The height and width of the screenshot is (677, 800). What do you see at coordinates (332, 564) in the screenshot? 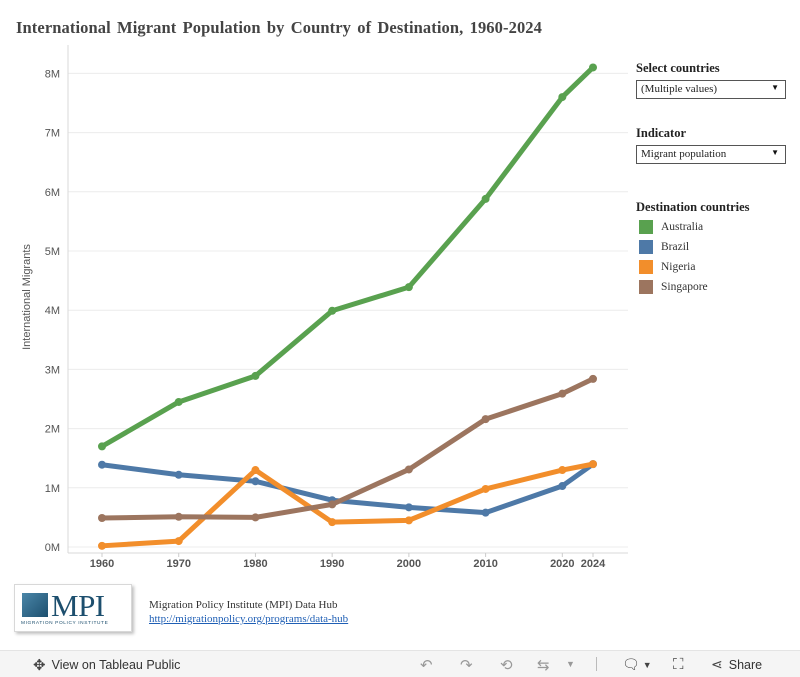
I see `x-tick-label: 1990` at bounding box center [332, 564].